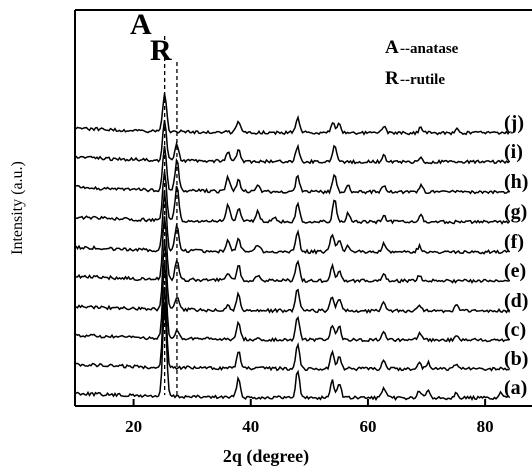 This screenshot has height=471, width=532. What do you see at coordinates (515, 271) in the screenshot?
I see `series-label-e: (e)` at bounding box center [515, 271].